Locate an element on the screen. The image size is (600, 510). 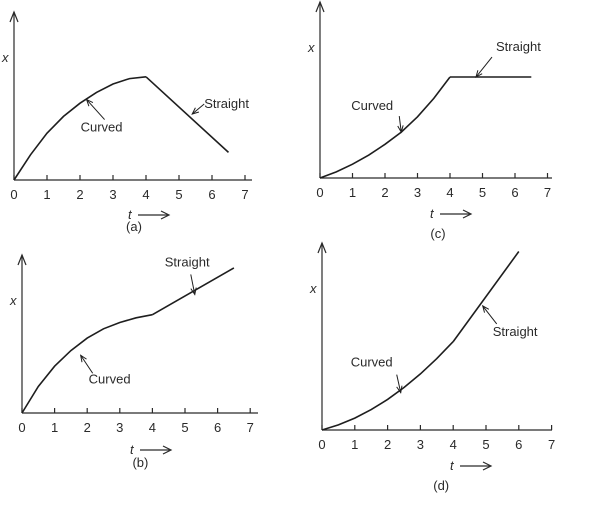
panel-caption: (a) is located at coordinates (134, 226).